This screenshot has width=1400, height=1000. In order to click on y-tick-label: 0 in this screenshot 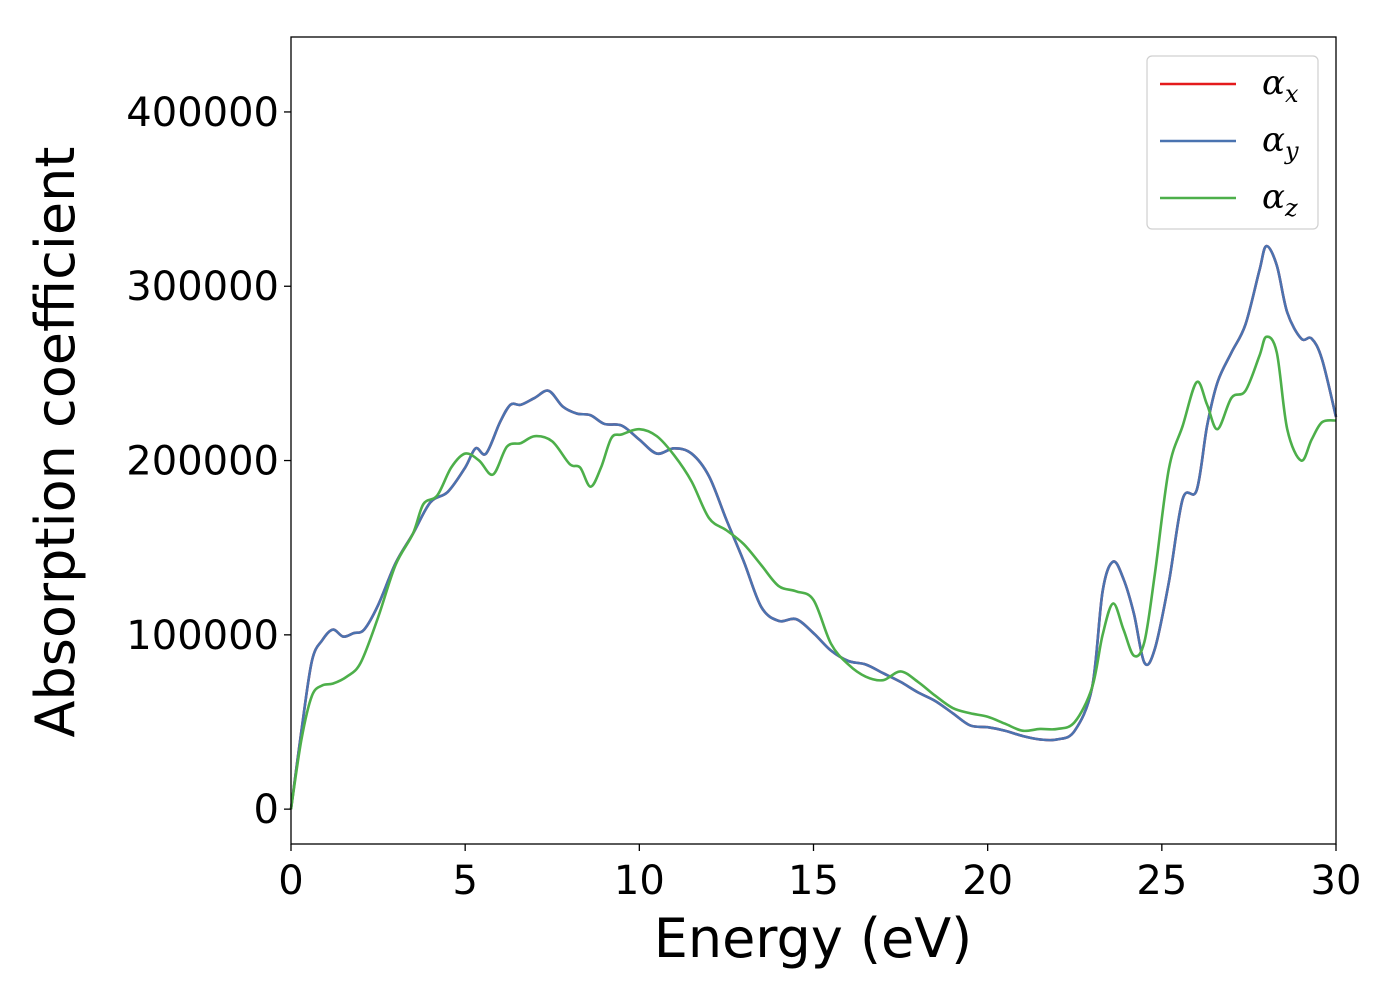, I will do `click(266, 810)`.